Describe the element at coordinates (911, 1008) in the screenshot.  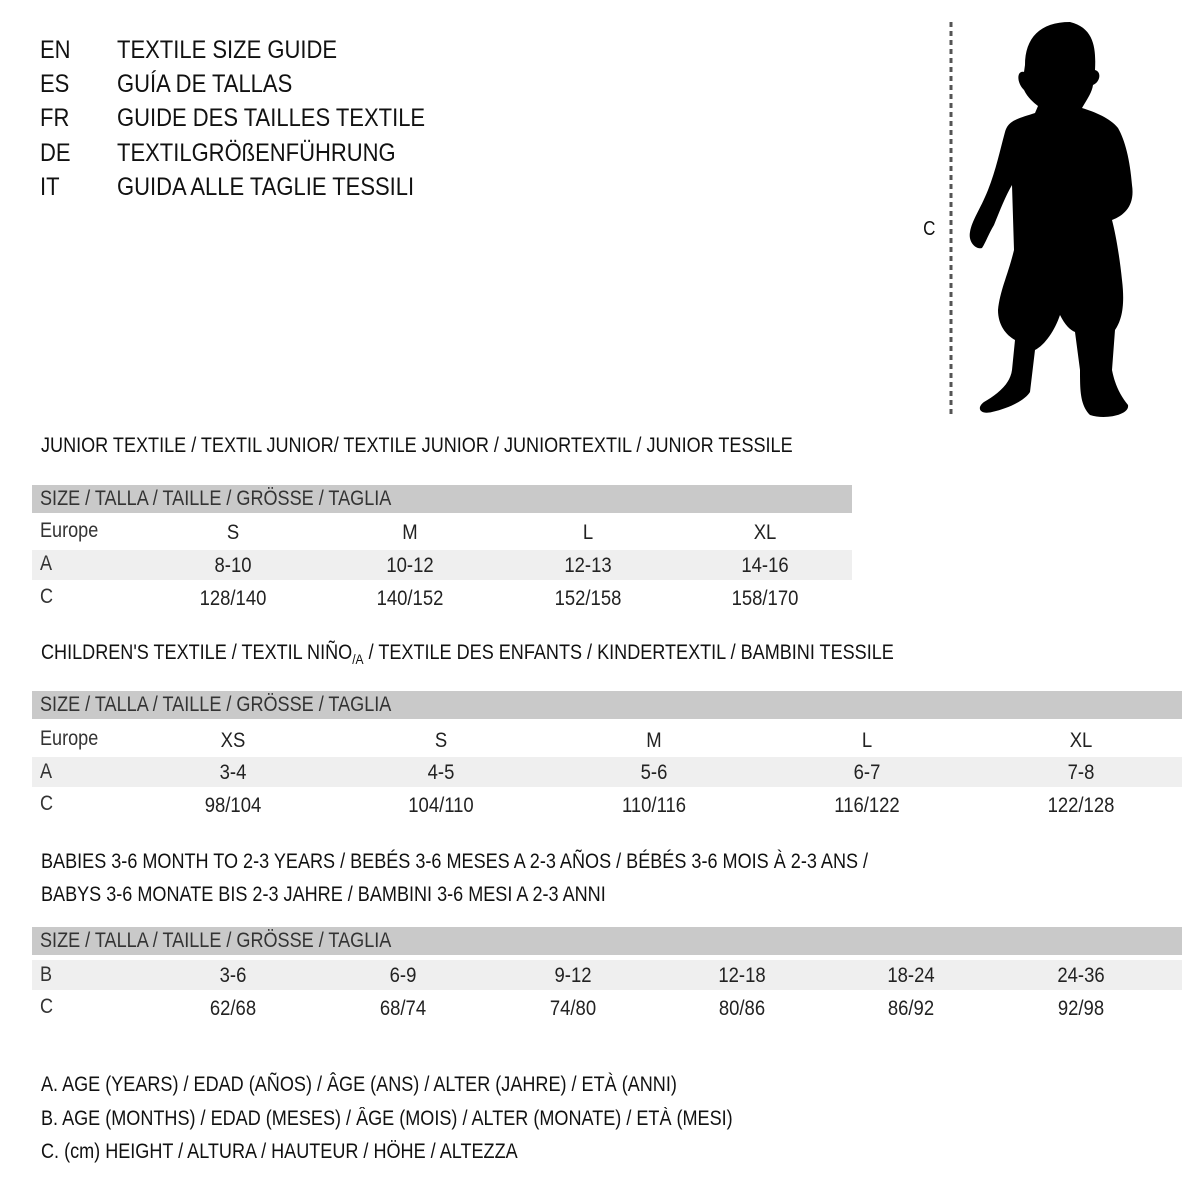
I see `table-cell: 86/92` at that location.